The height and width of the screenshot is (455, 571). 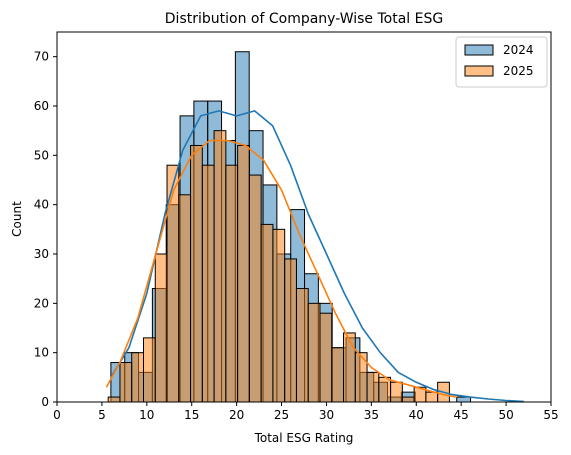 What do you see at coordinates (479, 71) in the screenshot?
I see `legend-swatch-2025` at bounding box center [479, 71].